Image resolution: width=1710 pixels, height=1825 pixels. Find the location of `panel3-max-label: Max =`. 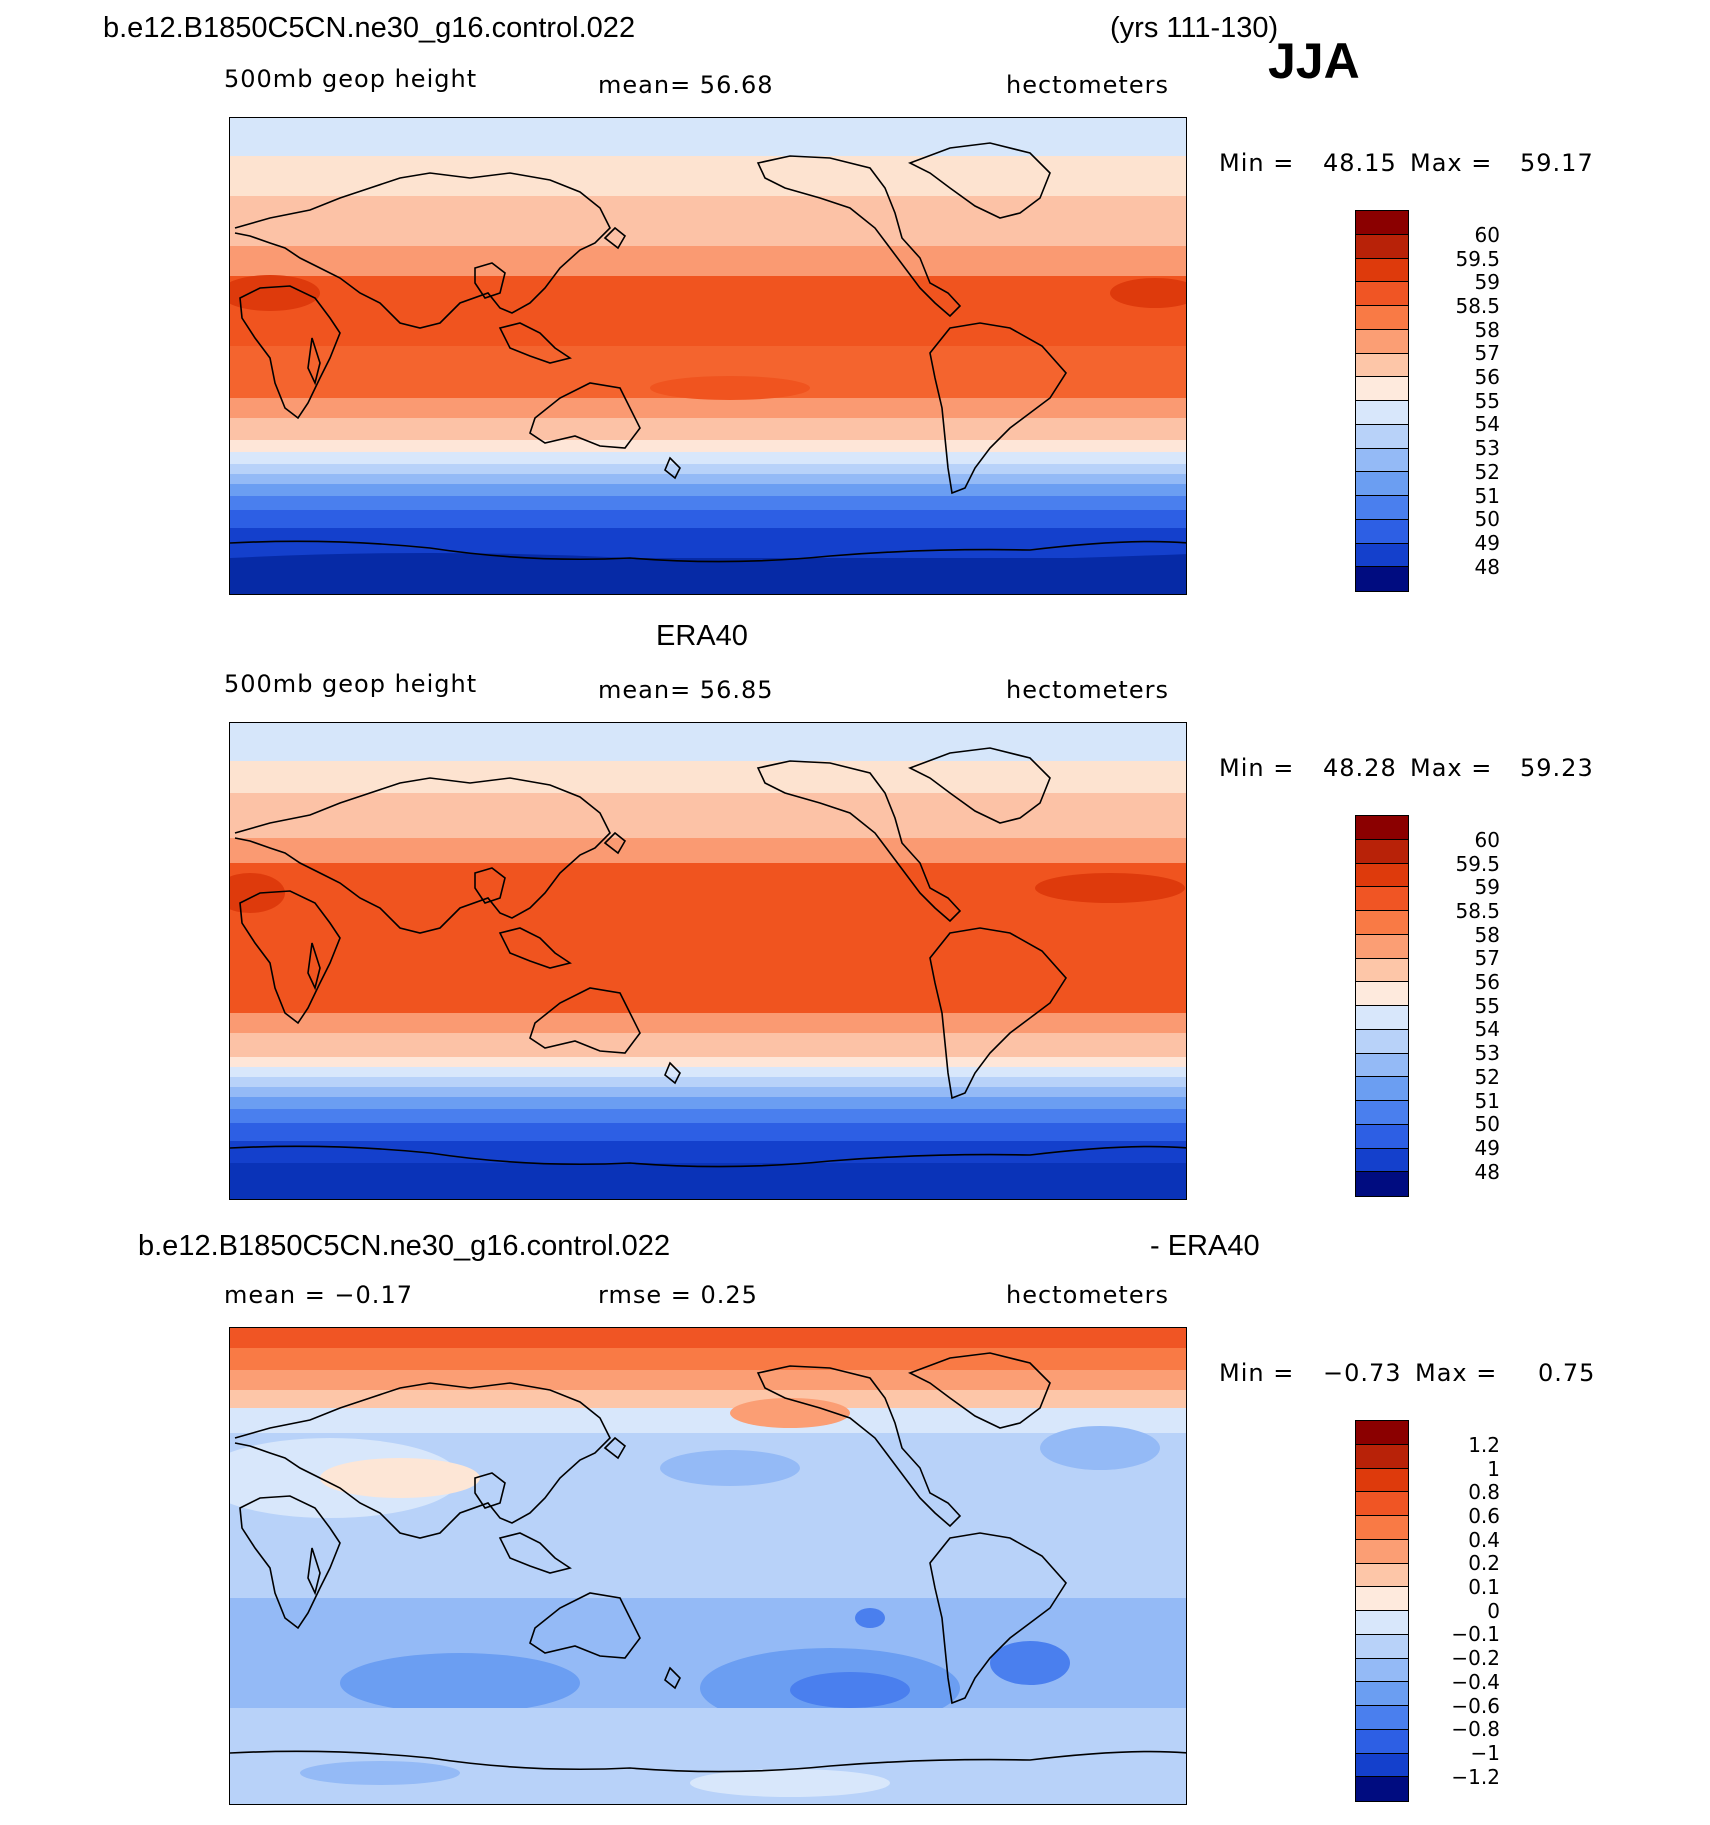

panel3-max-label: Max = is located at coordinates (1456, 1373).